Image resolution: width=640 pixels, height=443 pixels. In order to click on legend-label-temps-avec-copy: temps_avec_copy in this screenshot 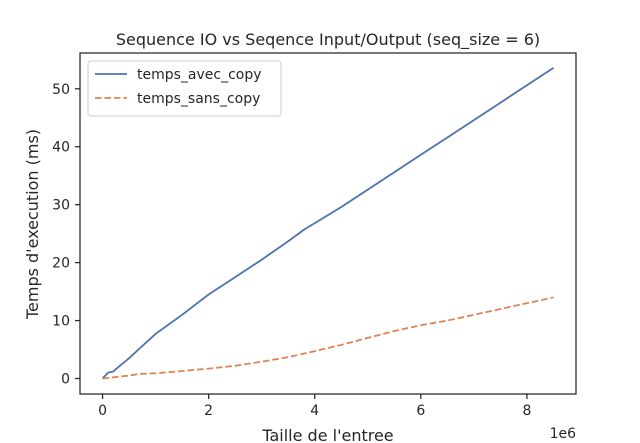, I will do `click(199, 75)`.